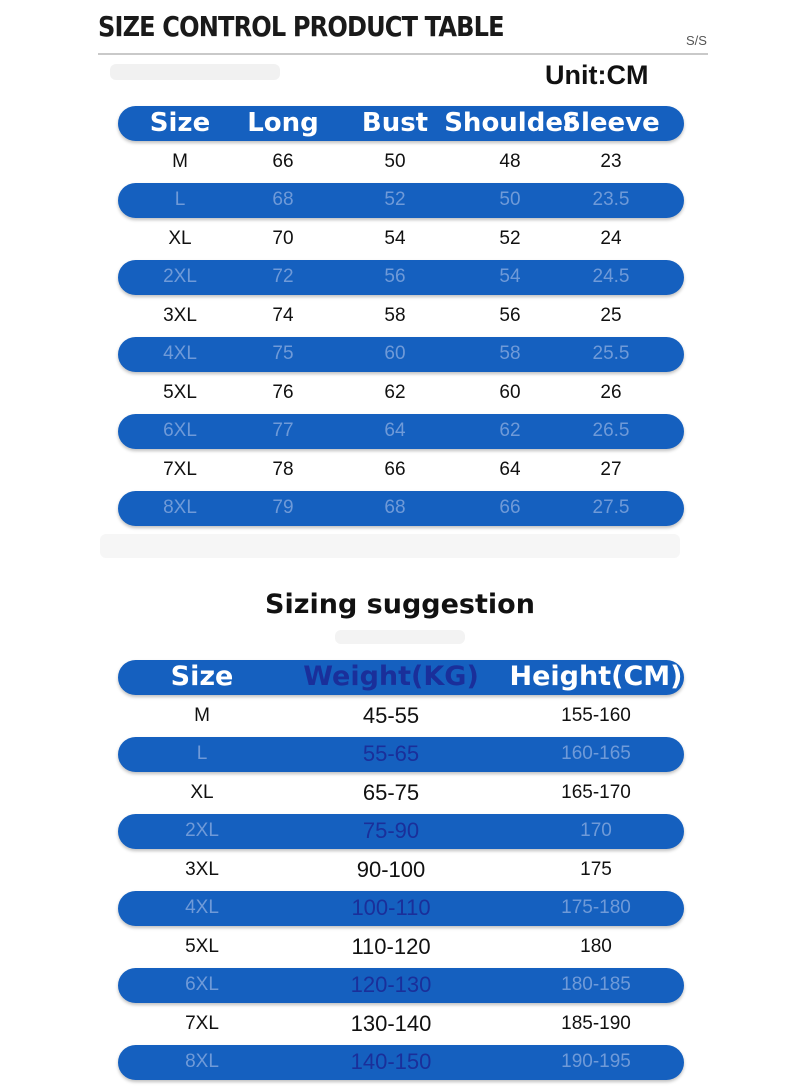  Describe the element at coordinates (283, 315) in the screenshot. I see `table-cell: 74` at that location.